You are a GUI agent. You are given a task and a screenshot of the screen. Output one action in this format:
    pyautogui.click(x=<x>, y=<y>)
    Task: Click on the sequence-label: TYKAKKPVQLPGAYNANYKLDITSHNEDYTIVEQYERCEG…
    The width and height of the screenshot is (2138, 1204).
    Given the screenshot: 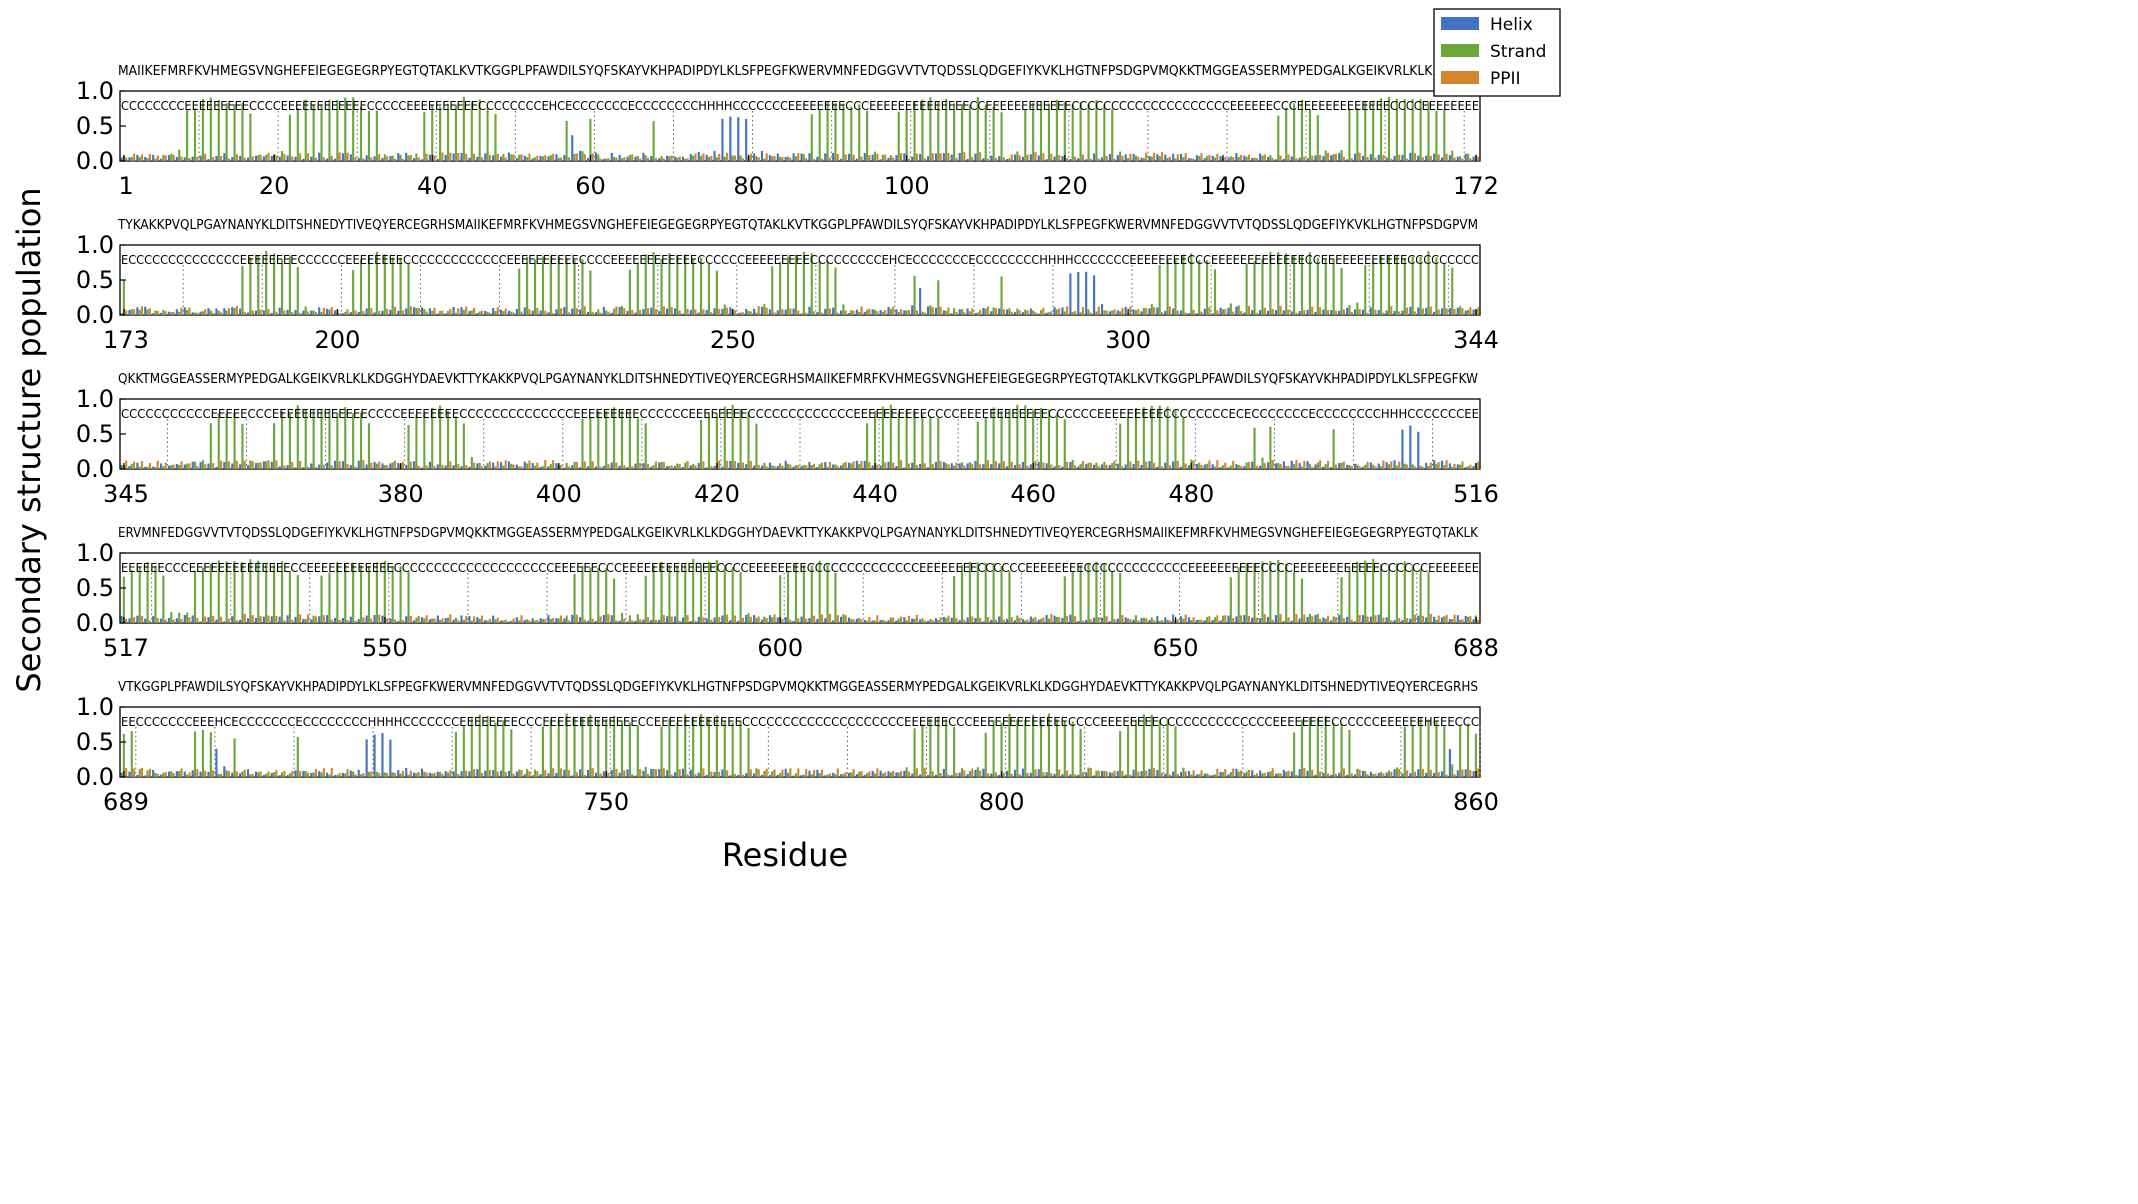 What is the action you would take?
    pyautogui.click(x=797, y=225)
    